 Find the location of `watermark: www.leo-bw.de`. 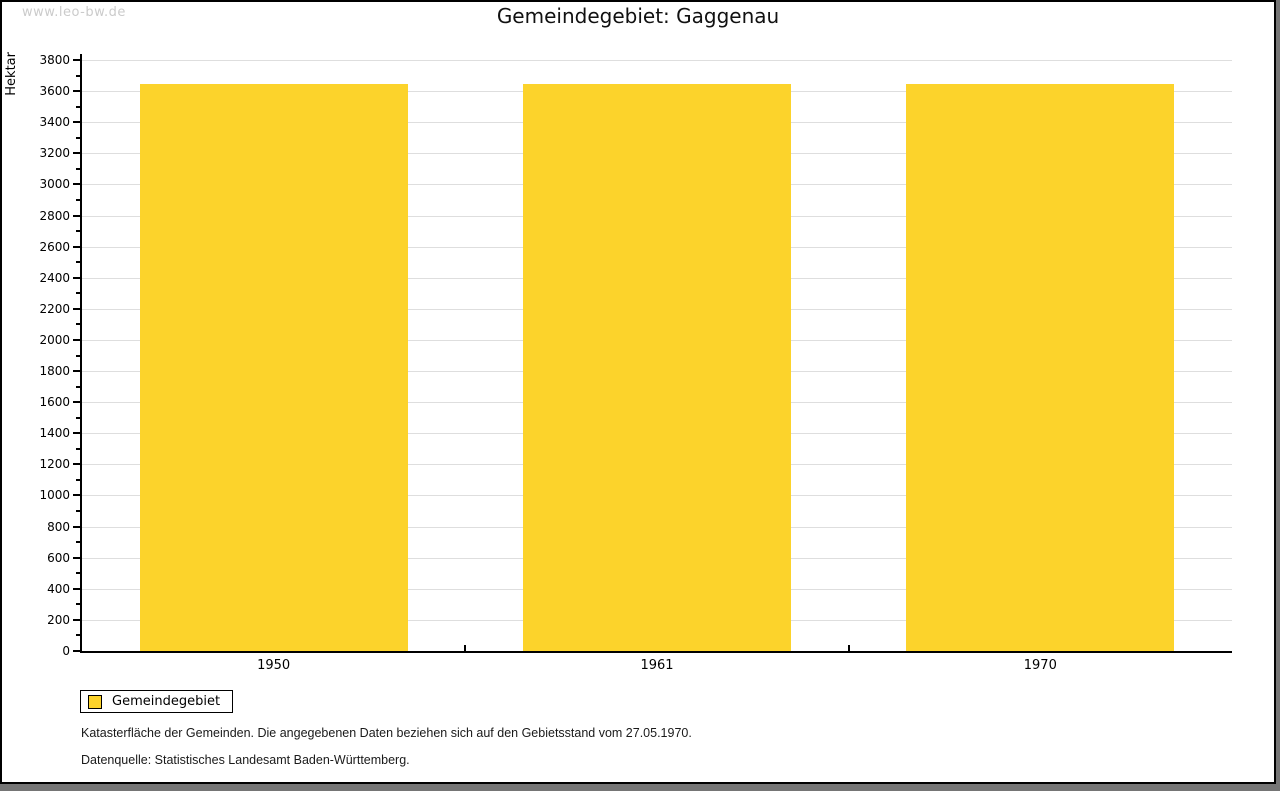

watermark: www.leo-bw.de is located at coordinates (74, 12).